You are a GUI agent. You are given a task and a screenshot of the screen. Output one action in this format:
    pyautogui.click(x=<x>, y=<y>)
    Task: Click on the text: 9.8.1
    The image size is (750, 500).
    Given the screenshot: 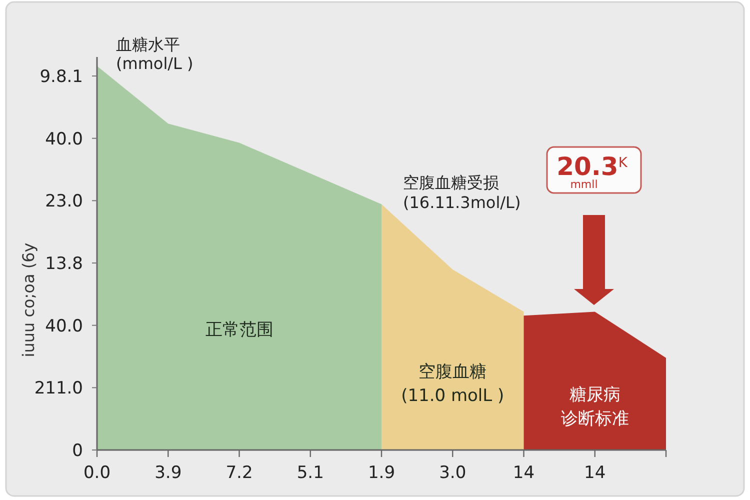 What is the action you would take?
    pyautogui.click(x=61, y=76)
    